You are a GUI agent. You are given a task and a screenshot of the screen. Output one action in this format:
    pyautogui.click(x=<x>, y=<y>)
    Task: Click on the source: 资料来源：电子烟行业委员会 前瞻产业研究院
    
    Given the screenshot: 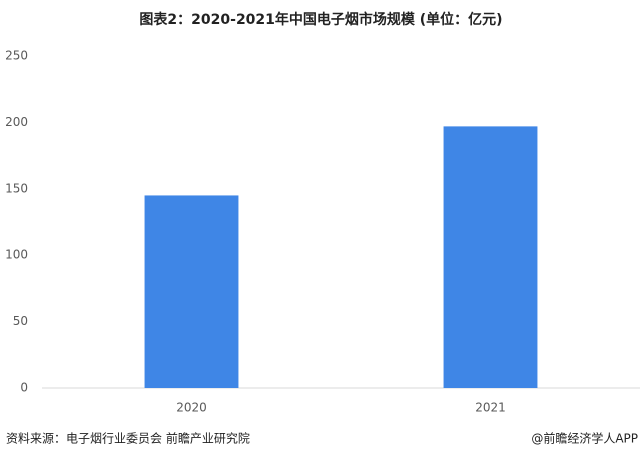 What is the action you would take?
    pyautogui.click(x=128, y=438)
    